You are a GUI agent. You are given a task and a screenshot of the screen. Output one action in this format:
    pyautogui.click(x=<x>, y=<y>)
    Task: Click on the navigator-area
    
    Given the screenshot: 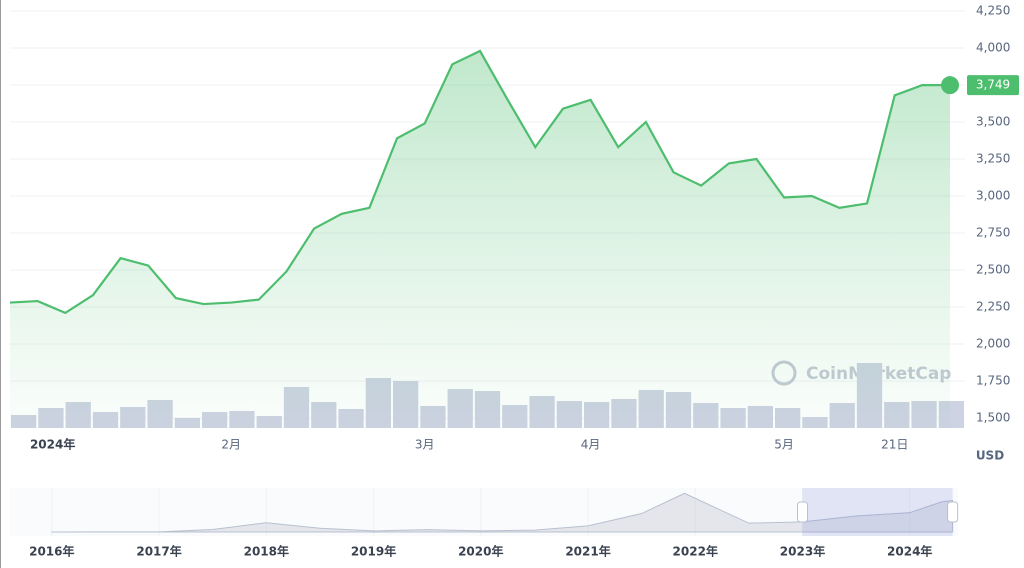 What is the action you would take?
    pyautogui.click(x=502, y=512)
    